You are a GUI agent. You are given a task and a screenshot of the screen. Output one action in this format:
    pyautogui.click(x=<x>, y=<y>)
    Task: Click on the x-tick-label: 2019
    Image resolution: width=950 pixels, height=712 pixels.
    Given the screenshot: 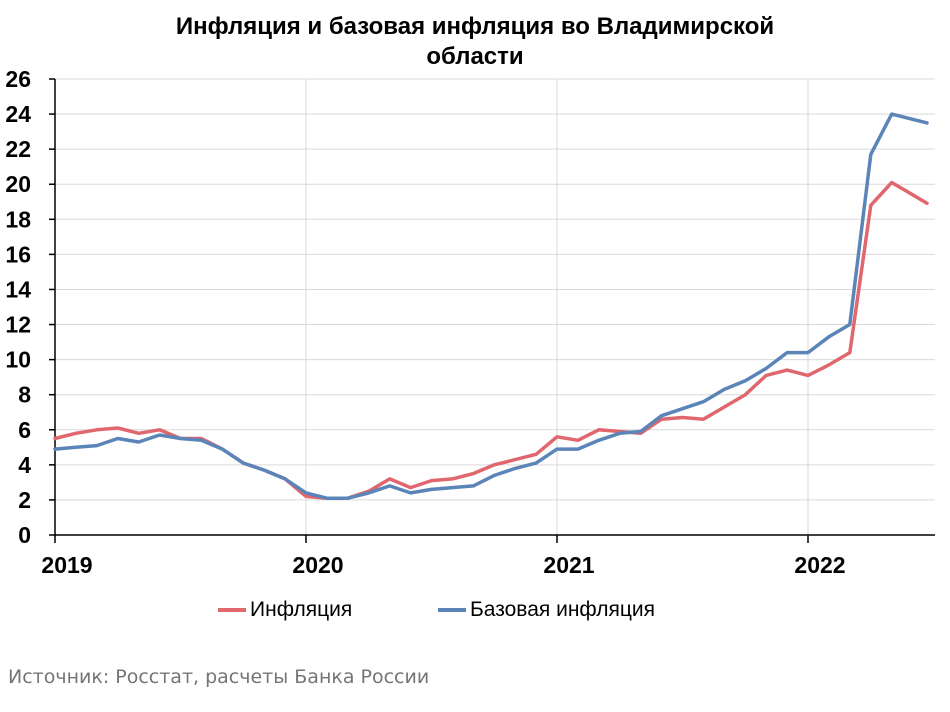 What is the action you would take?
    pyautogui.click(x=66, y=565)
    